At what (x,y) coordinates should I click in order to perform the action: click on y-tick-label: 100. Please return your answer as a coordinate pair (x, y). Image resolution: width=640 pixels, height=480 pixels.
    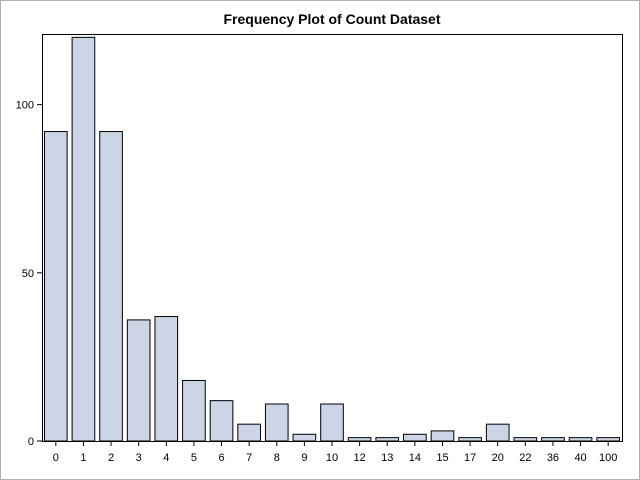
    Looking at the image, I should click on (25, 106).